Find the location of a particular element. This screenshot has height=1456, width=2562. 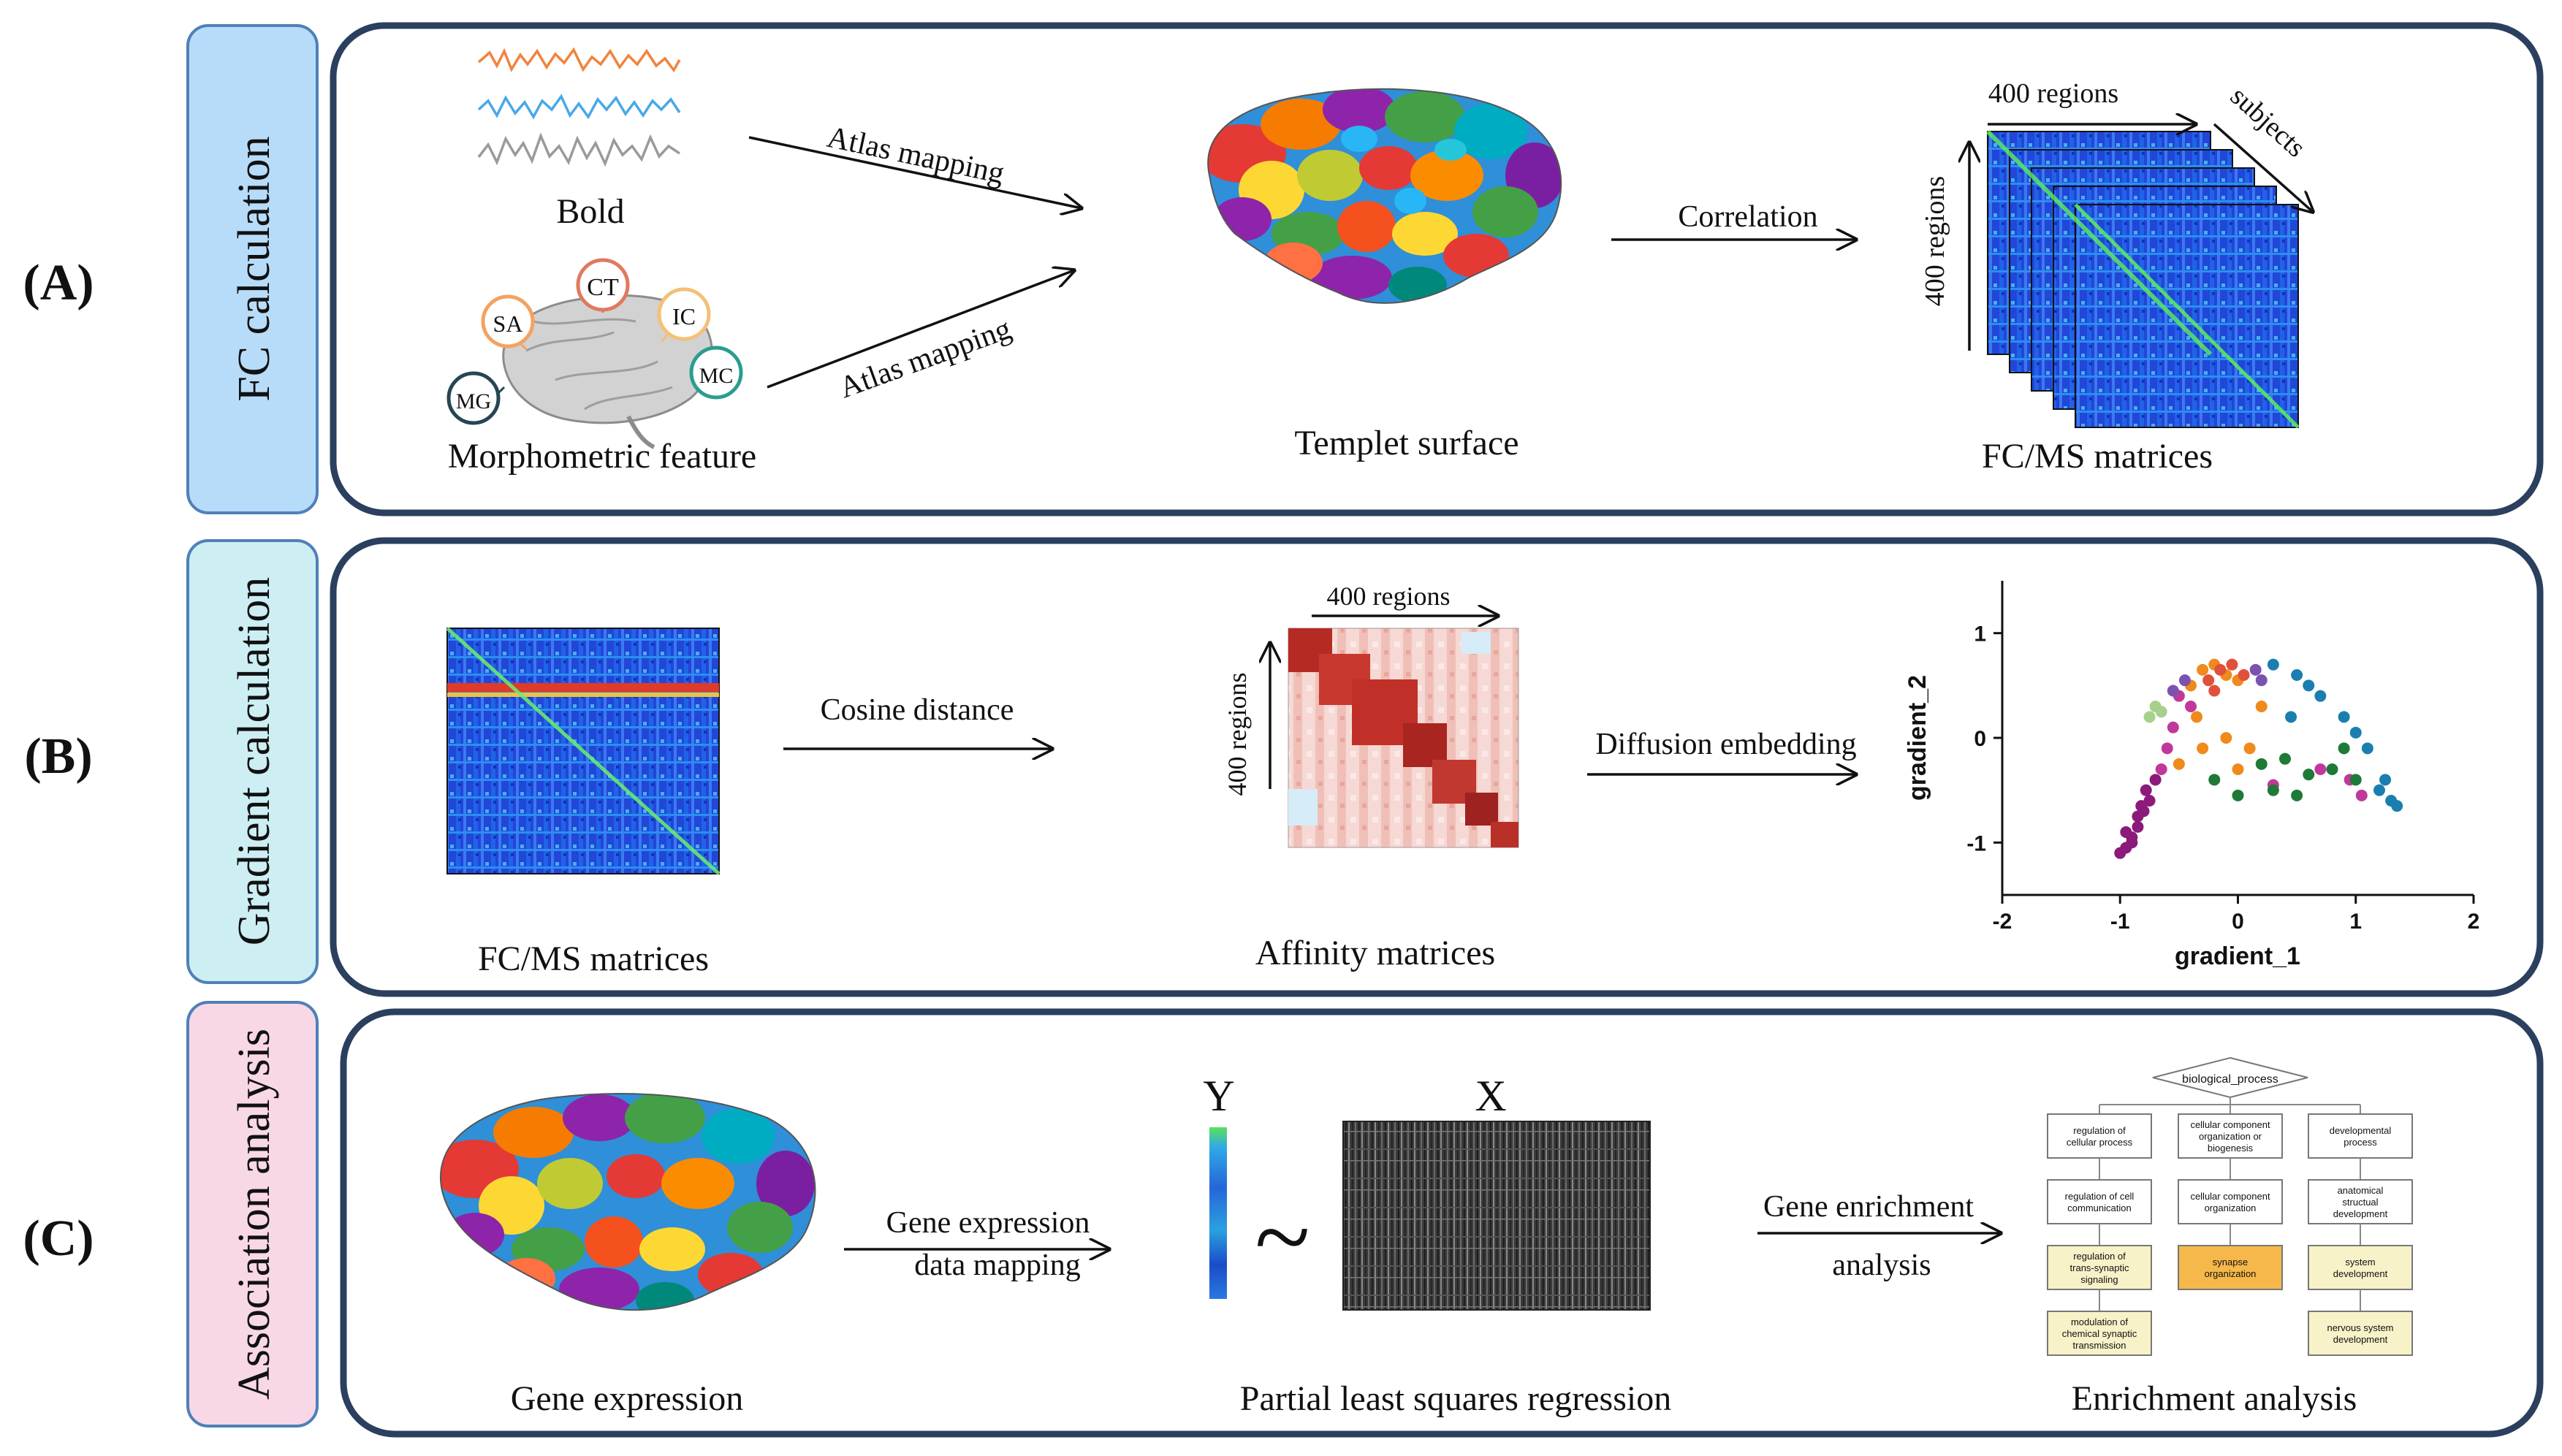

y-tick-label: -1 is located at coordinates (1976, 843).